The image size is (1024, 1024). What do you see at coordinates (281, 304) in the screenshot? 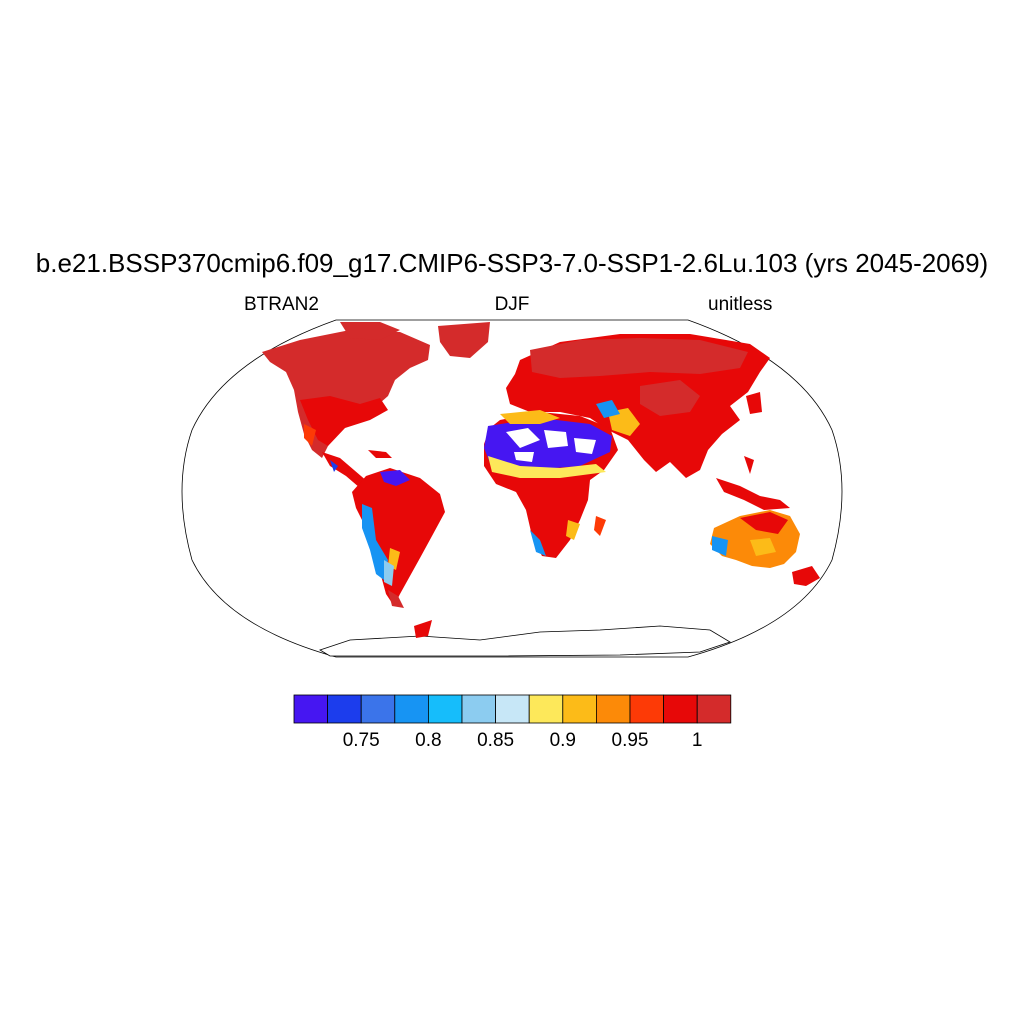
I see `variable-label: BTRAN2` at bounding box center [281, 304].